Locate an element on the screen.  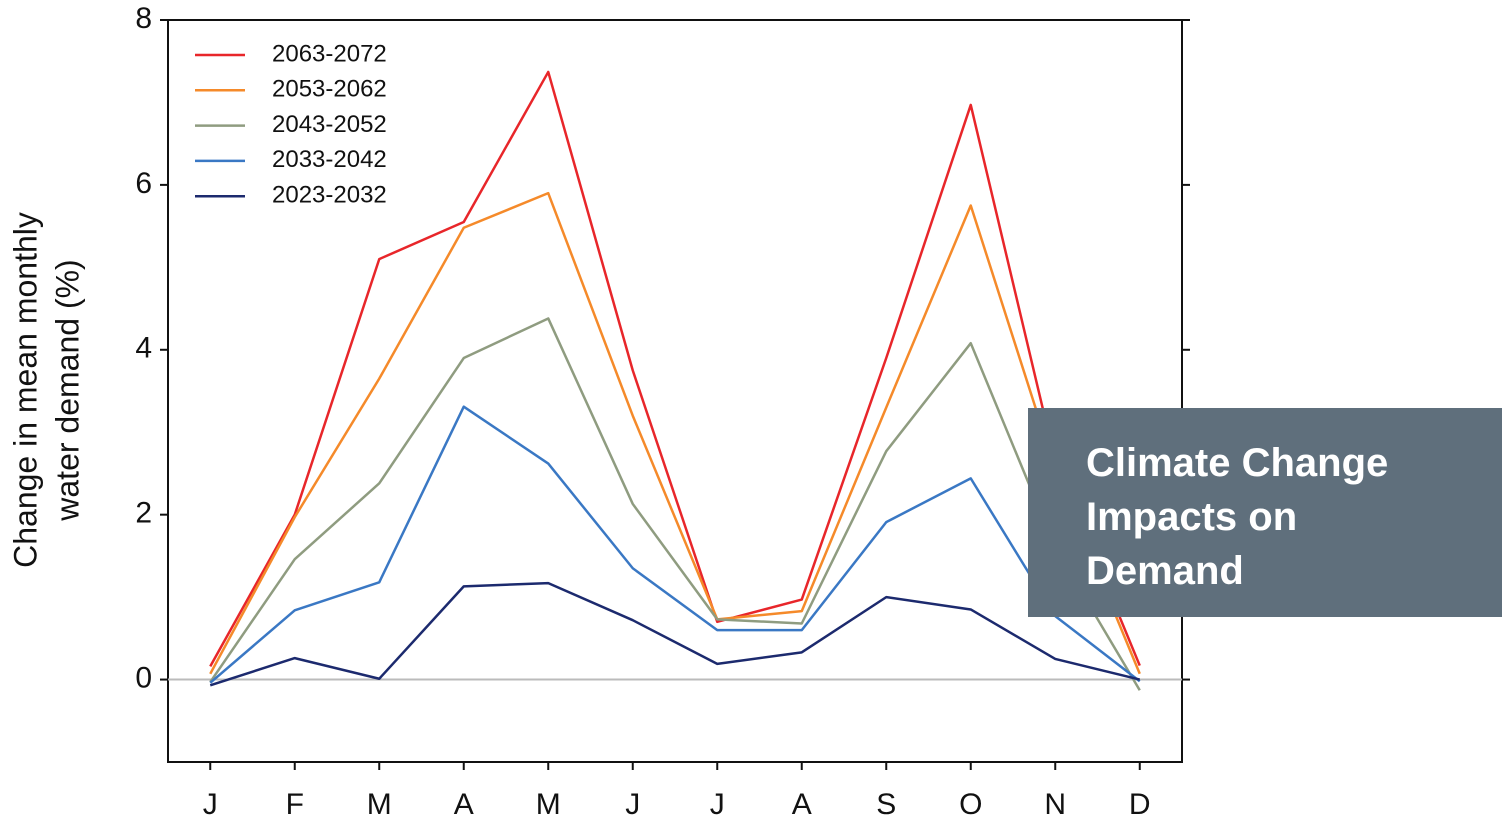
legend-label: 2043-2052 is located at coordinates (329, 124).